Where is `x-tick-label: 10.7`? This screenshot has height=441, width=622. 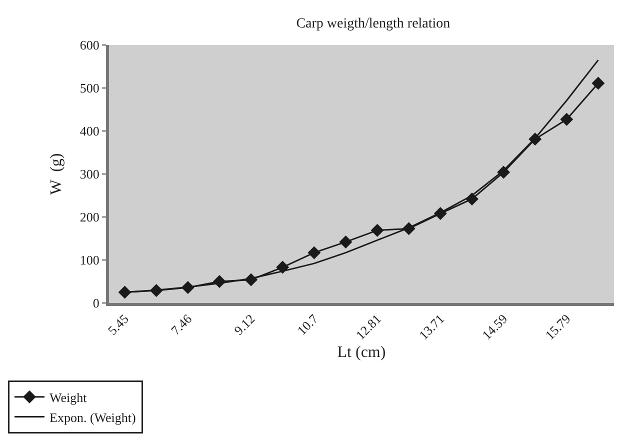 x-tick-label: 10.7 is located at coordinates (308, 324).